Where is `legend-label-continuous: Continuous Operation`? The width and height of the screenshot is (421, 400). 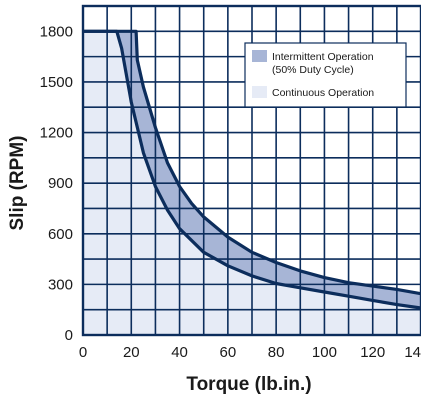
legend-label-continuous: Continuous Operation is located at coordinates (323, 93).